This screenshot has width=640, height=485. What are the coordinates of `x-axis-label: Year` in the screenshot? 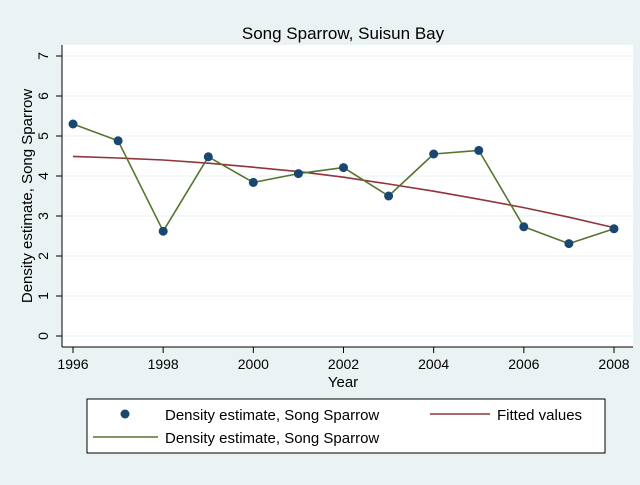 It's located at (343, 382).